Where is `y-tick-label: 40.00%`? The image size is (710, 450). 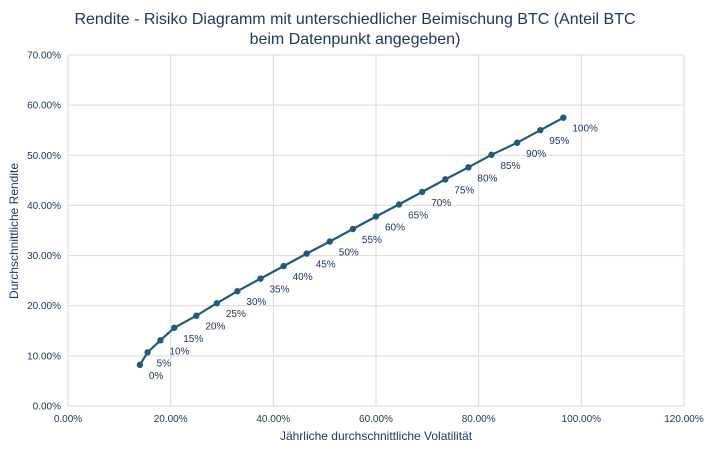
y-tick-label: 40.00% is located at coordinates (44, 206).